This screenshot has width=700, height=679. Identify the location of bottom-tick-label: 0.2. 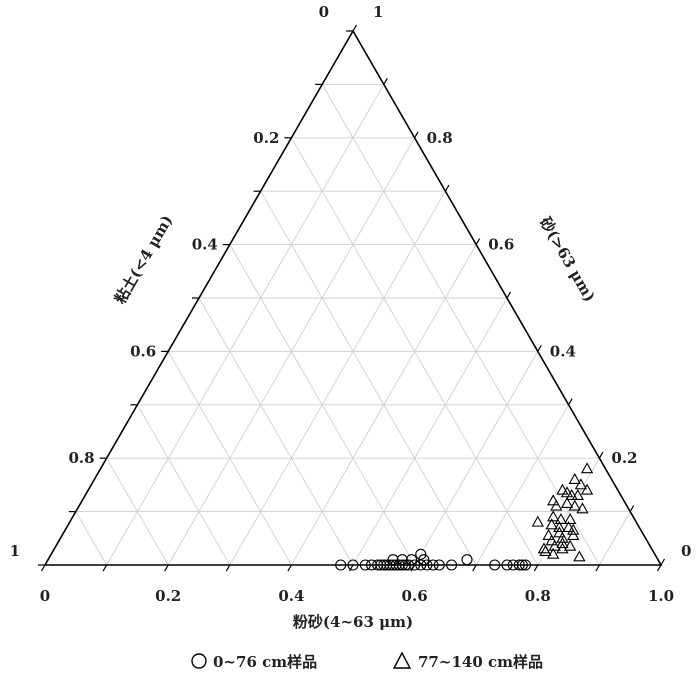
(168, 596).